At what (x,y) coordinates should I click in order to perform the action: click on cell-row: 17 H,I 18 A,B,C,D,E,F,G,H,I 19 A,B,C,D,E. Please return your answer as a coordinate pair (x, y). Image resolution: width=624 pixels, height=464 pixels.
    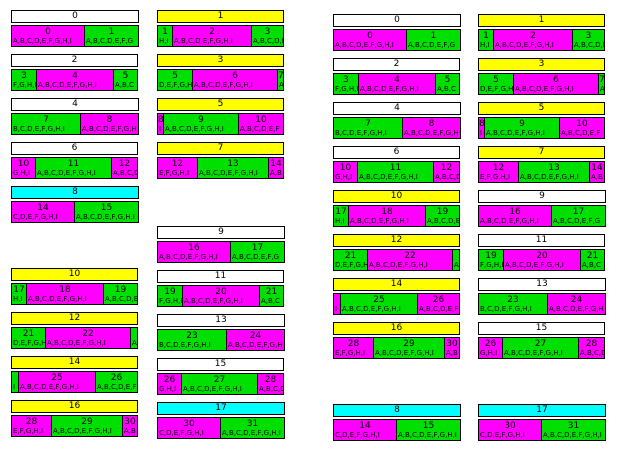
    Looking at the image, I should click on (74, 294).